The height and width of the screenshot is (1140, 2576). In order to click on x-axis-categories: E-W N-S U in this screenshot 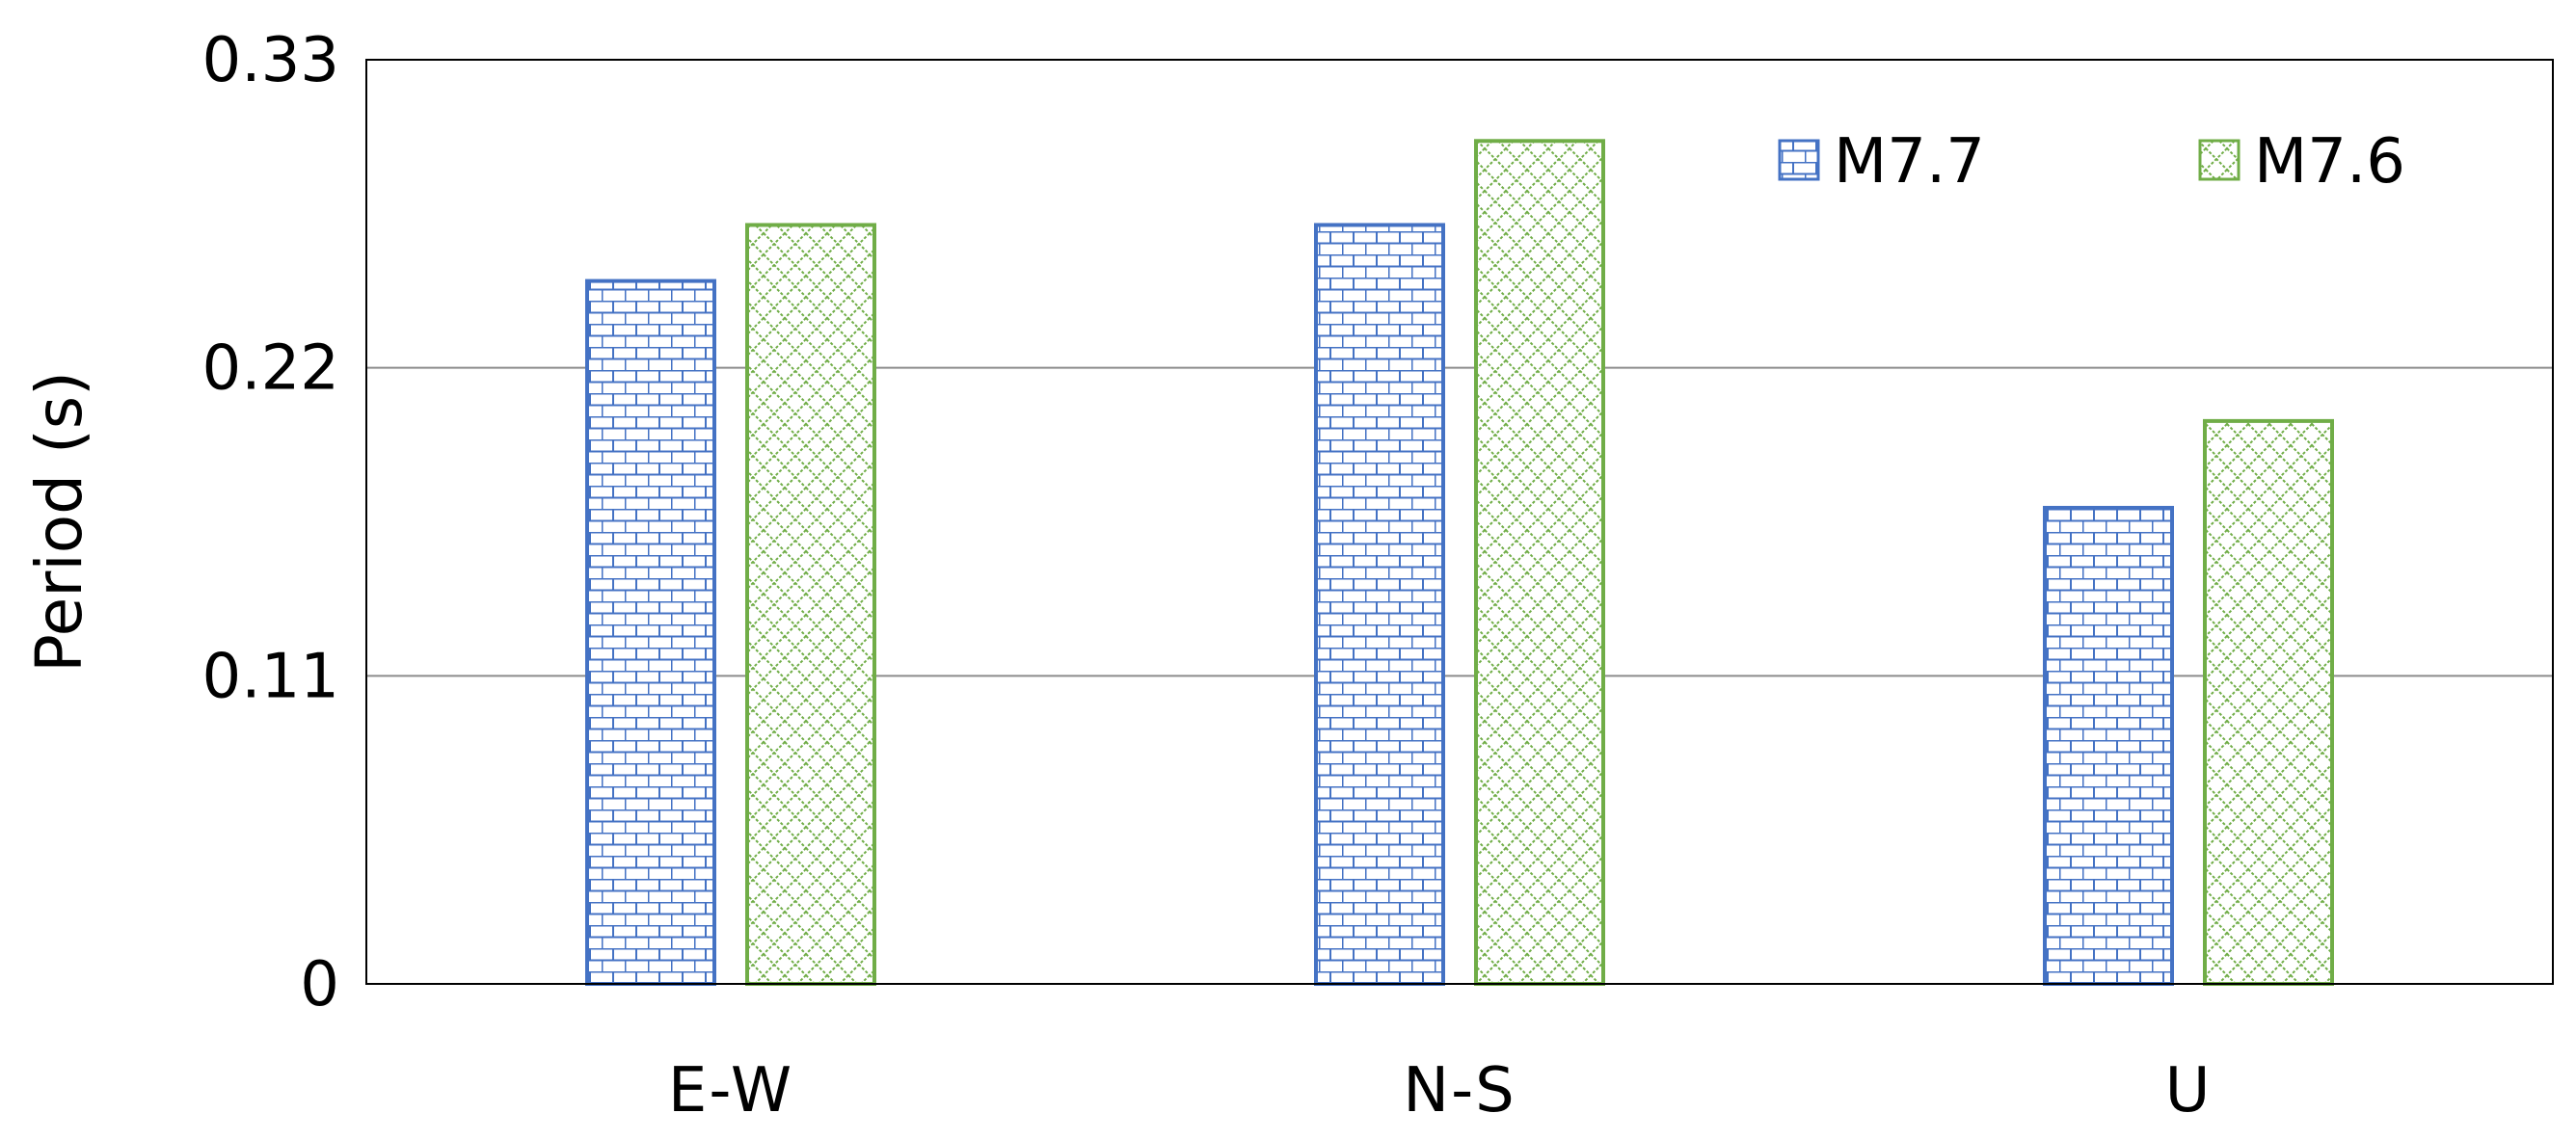, I will do `click(1441, 1091)`.